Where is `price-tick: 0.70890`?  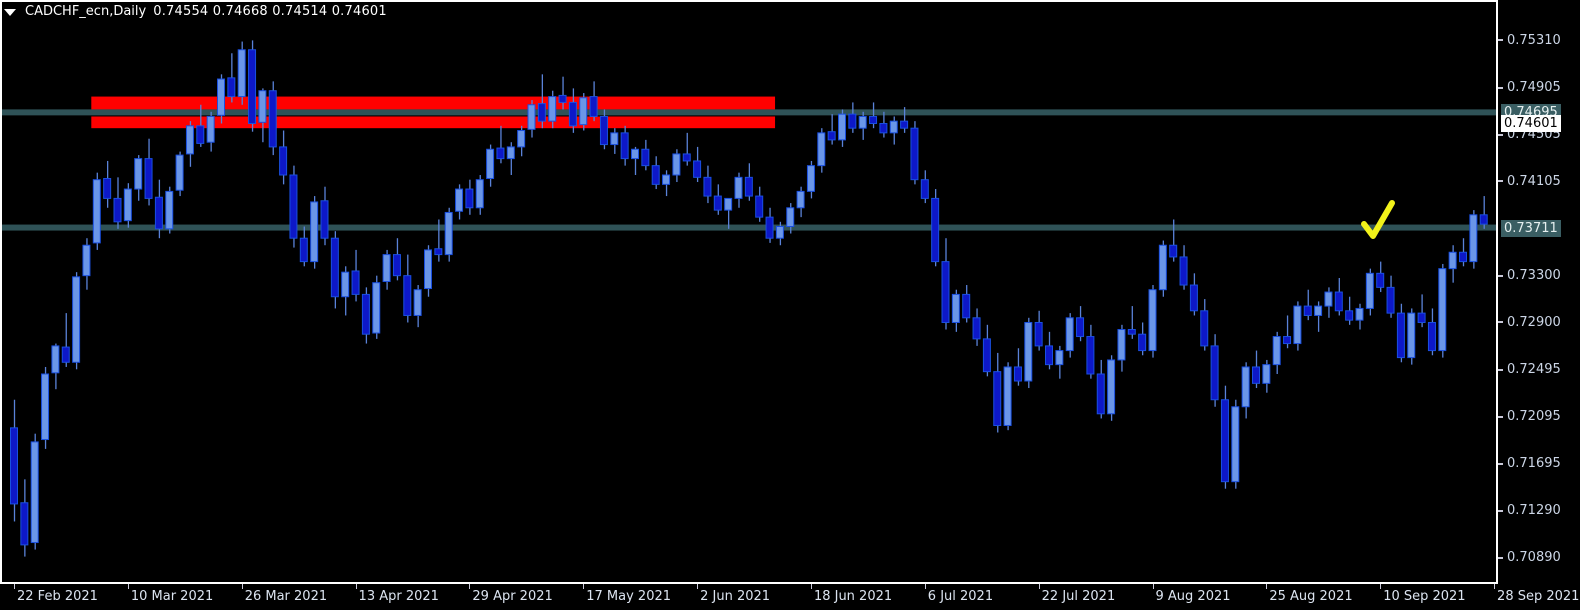 price-tick: 0.70890 is located at coordinates (1539, 558).